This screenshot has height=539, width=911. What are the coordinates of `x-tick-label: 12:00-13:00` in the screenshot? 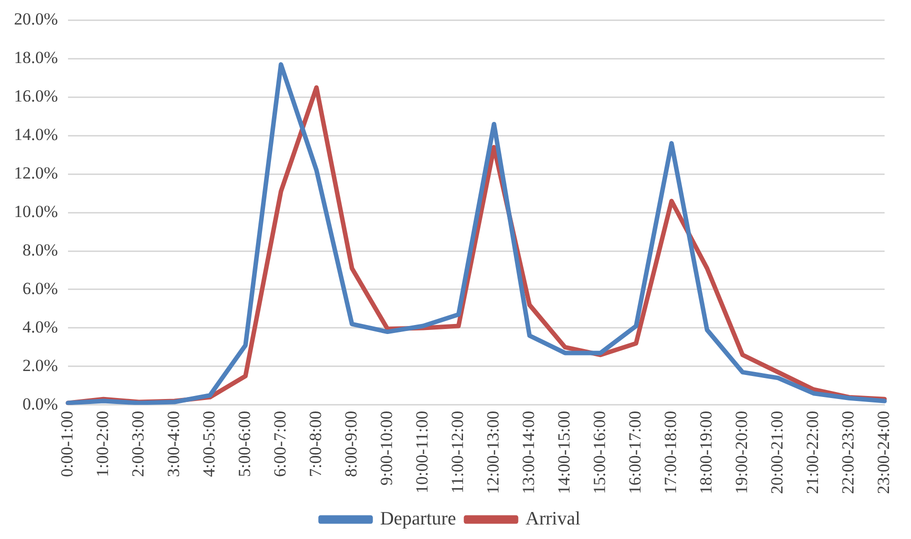 It's located at (492, 452).